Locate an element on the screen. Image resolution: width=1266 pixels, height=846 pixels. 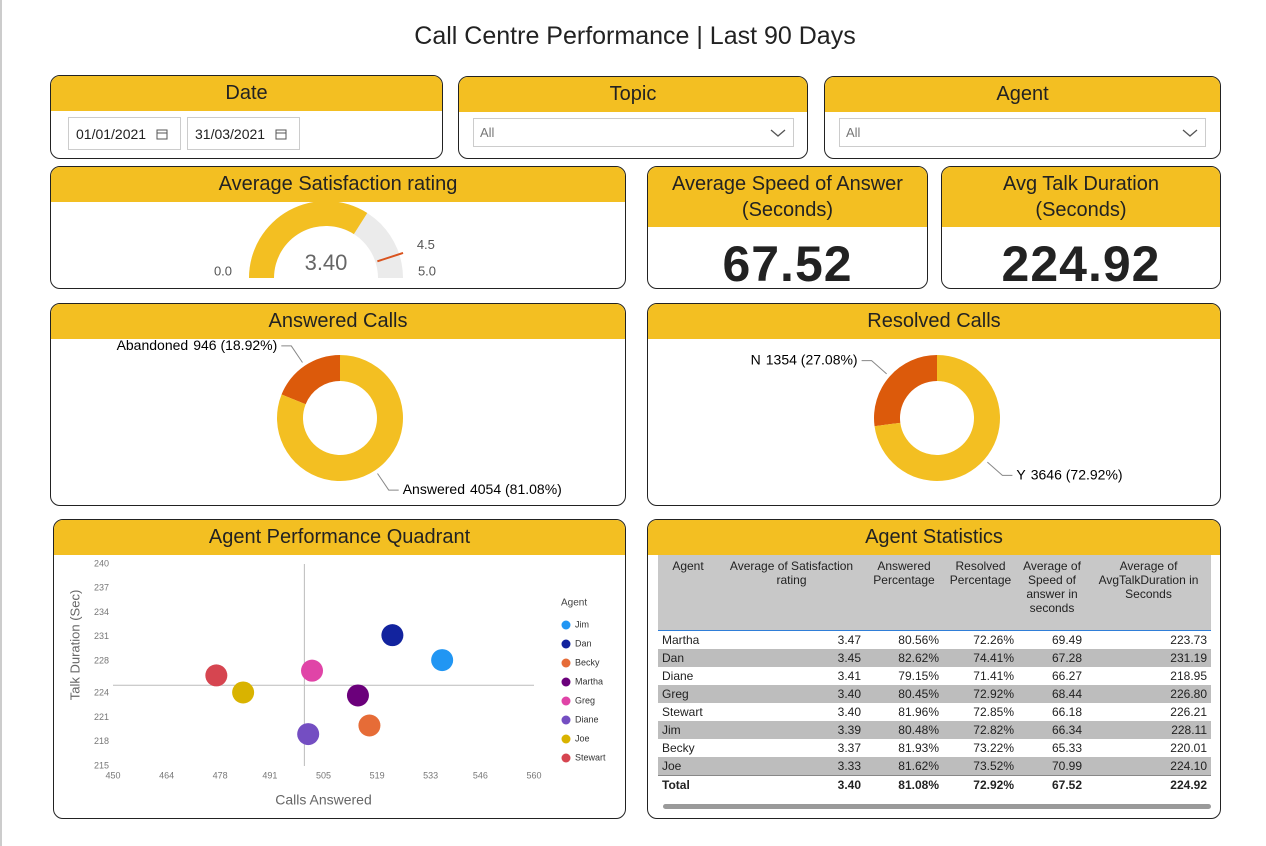
gauge: 3.40 4.5 0.0 5.0 is located at coordinates (325, 240).